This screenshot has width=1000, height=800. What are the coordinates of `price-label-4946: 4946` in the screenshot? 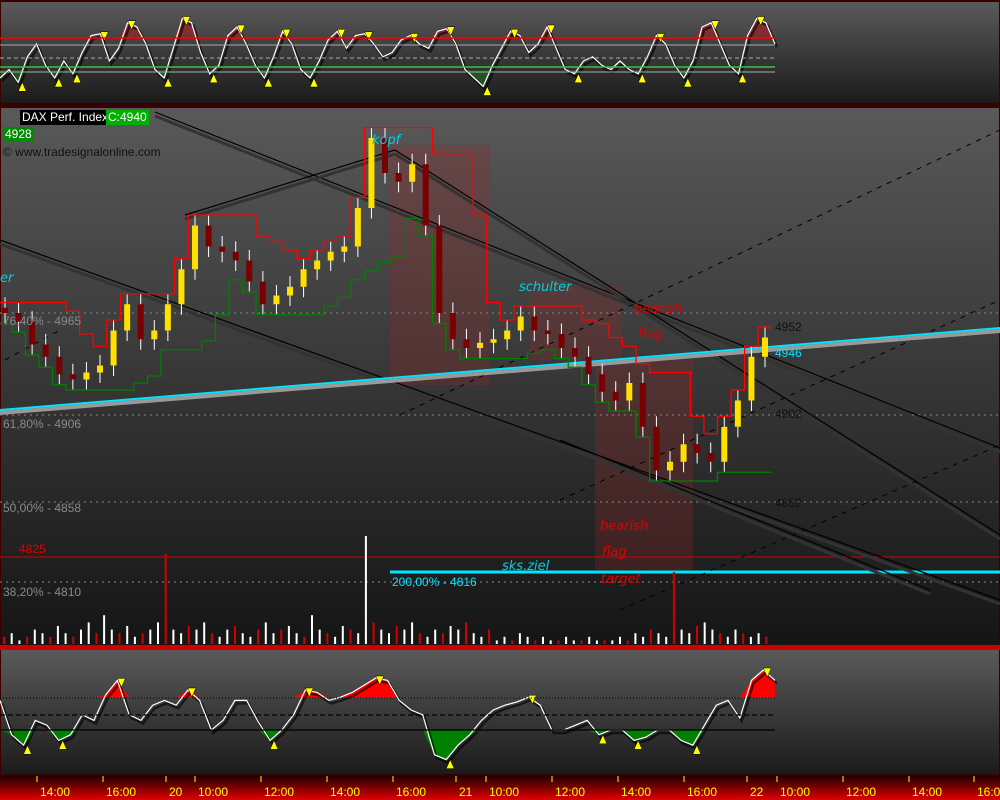 It's located at (788, 353).